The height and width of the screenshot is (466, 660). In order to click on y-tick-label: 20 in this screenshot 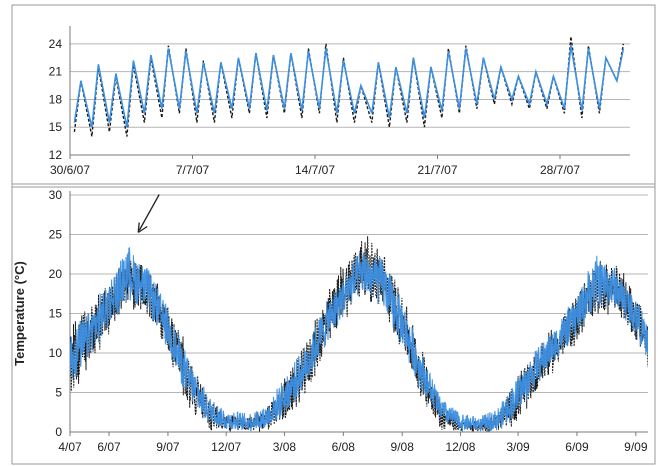, I will do `click(56, 274)`.